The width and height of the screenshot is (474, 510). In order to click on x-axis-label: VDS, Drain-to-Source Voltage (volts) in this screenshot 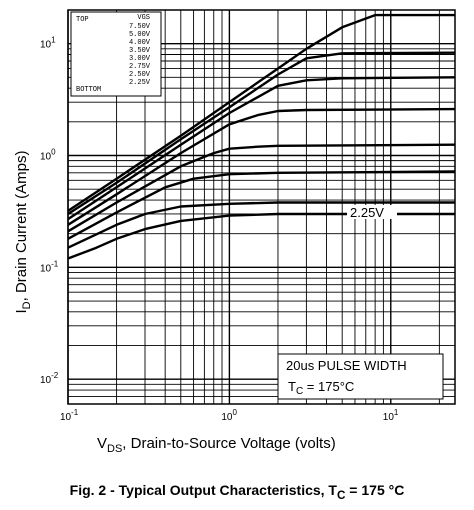, I will do `click(216, 445)`.